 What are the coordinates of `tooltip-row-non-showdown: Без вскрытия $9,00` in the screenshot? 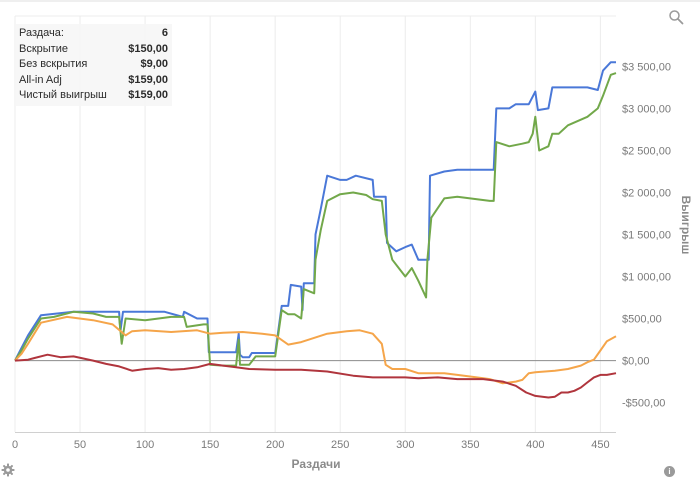 It's located at (93, 65).